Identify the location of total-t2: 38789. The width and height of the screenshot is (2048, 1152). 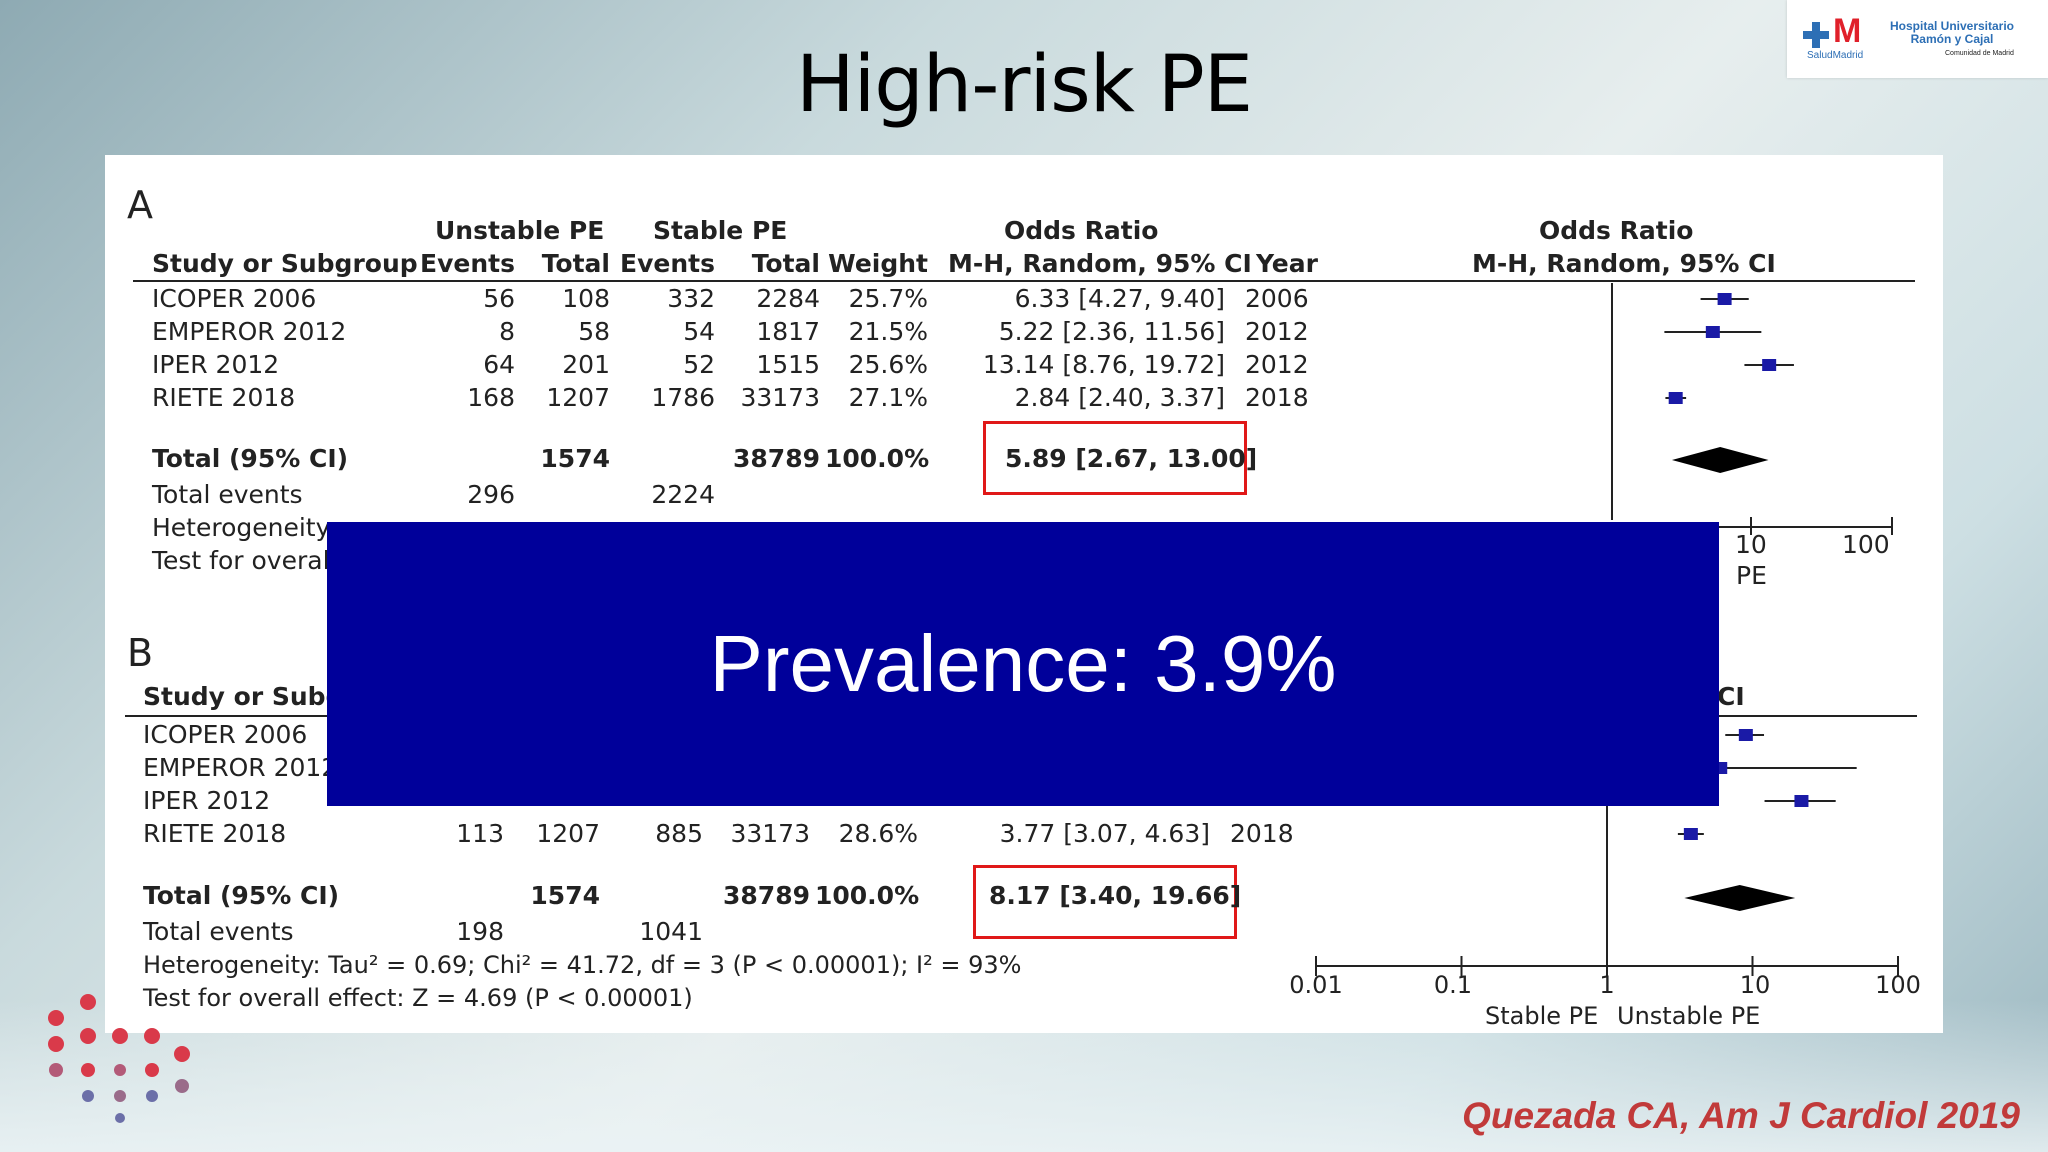
(776, 458).